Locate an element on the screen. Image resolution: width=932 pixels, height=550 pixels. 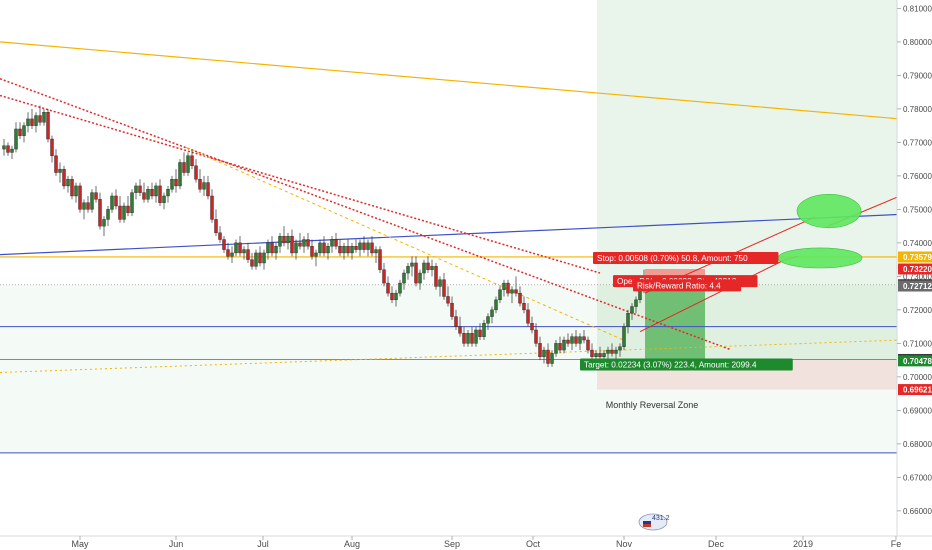
time-axis-bg is located at coordinates (466, 543).